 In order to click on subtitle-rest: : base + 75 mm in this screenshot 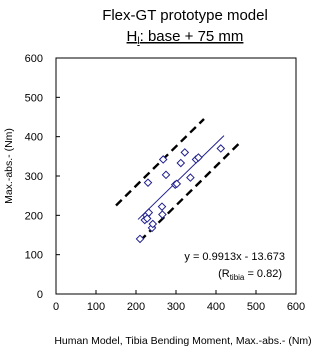, I will do `click(192, 36)`.